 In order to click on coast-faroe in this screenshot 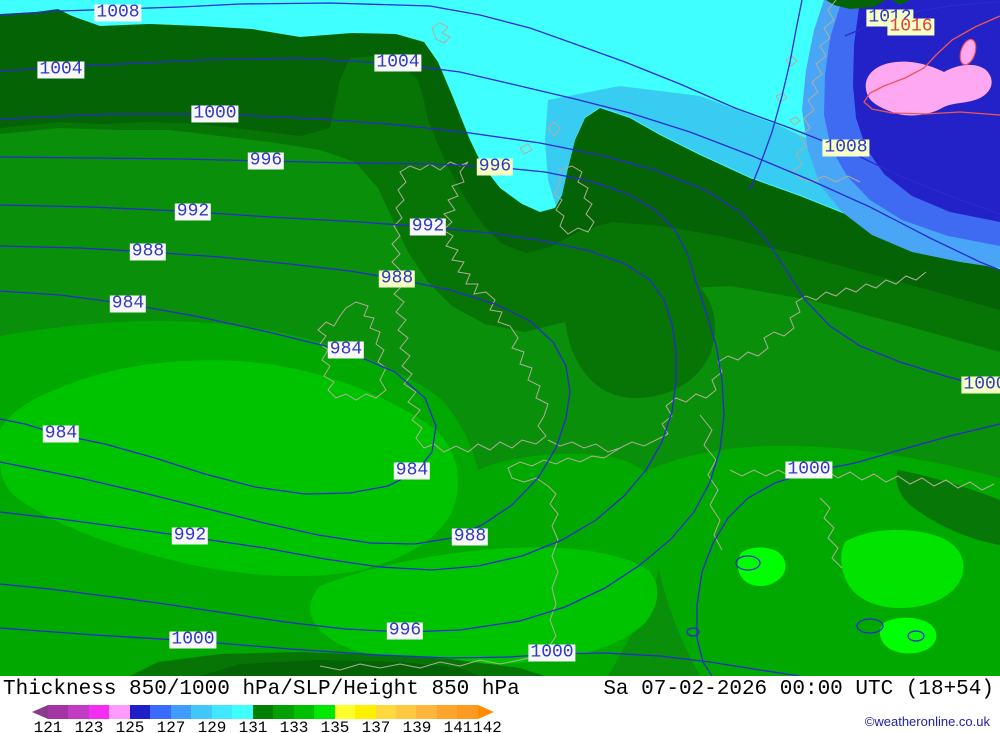, I will do `click(441, 33)`.